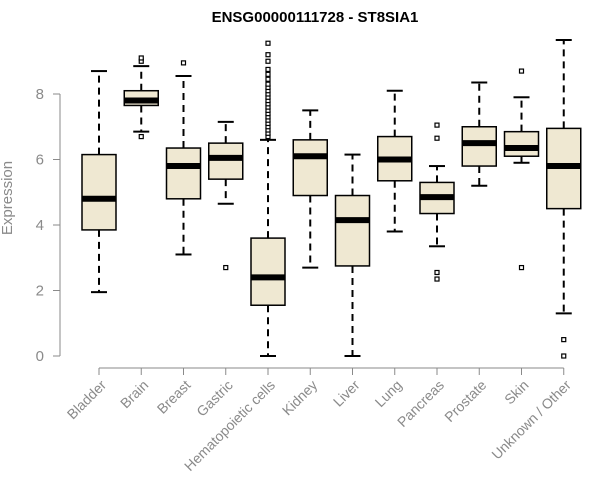 This screenshot has height=500, width=600. Describe the element at coordinates (87, 400) in the screenshot. I see `x-tick-label: Bladder` at that location.